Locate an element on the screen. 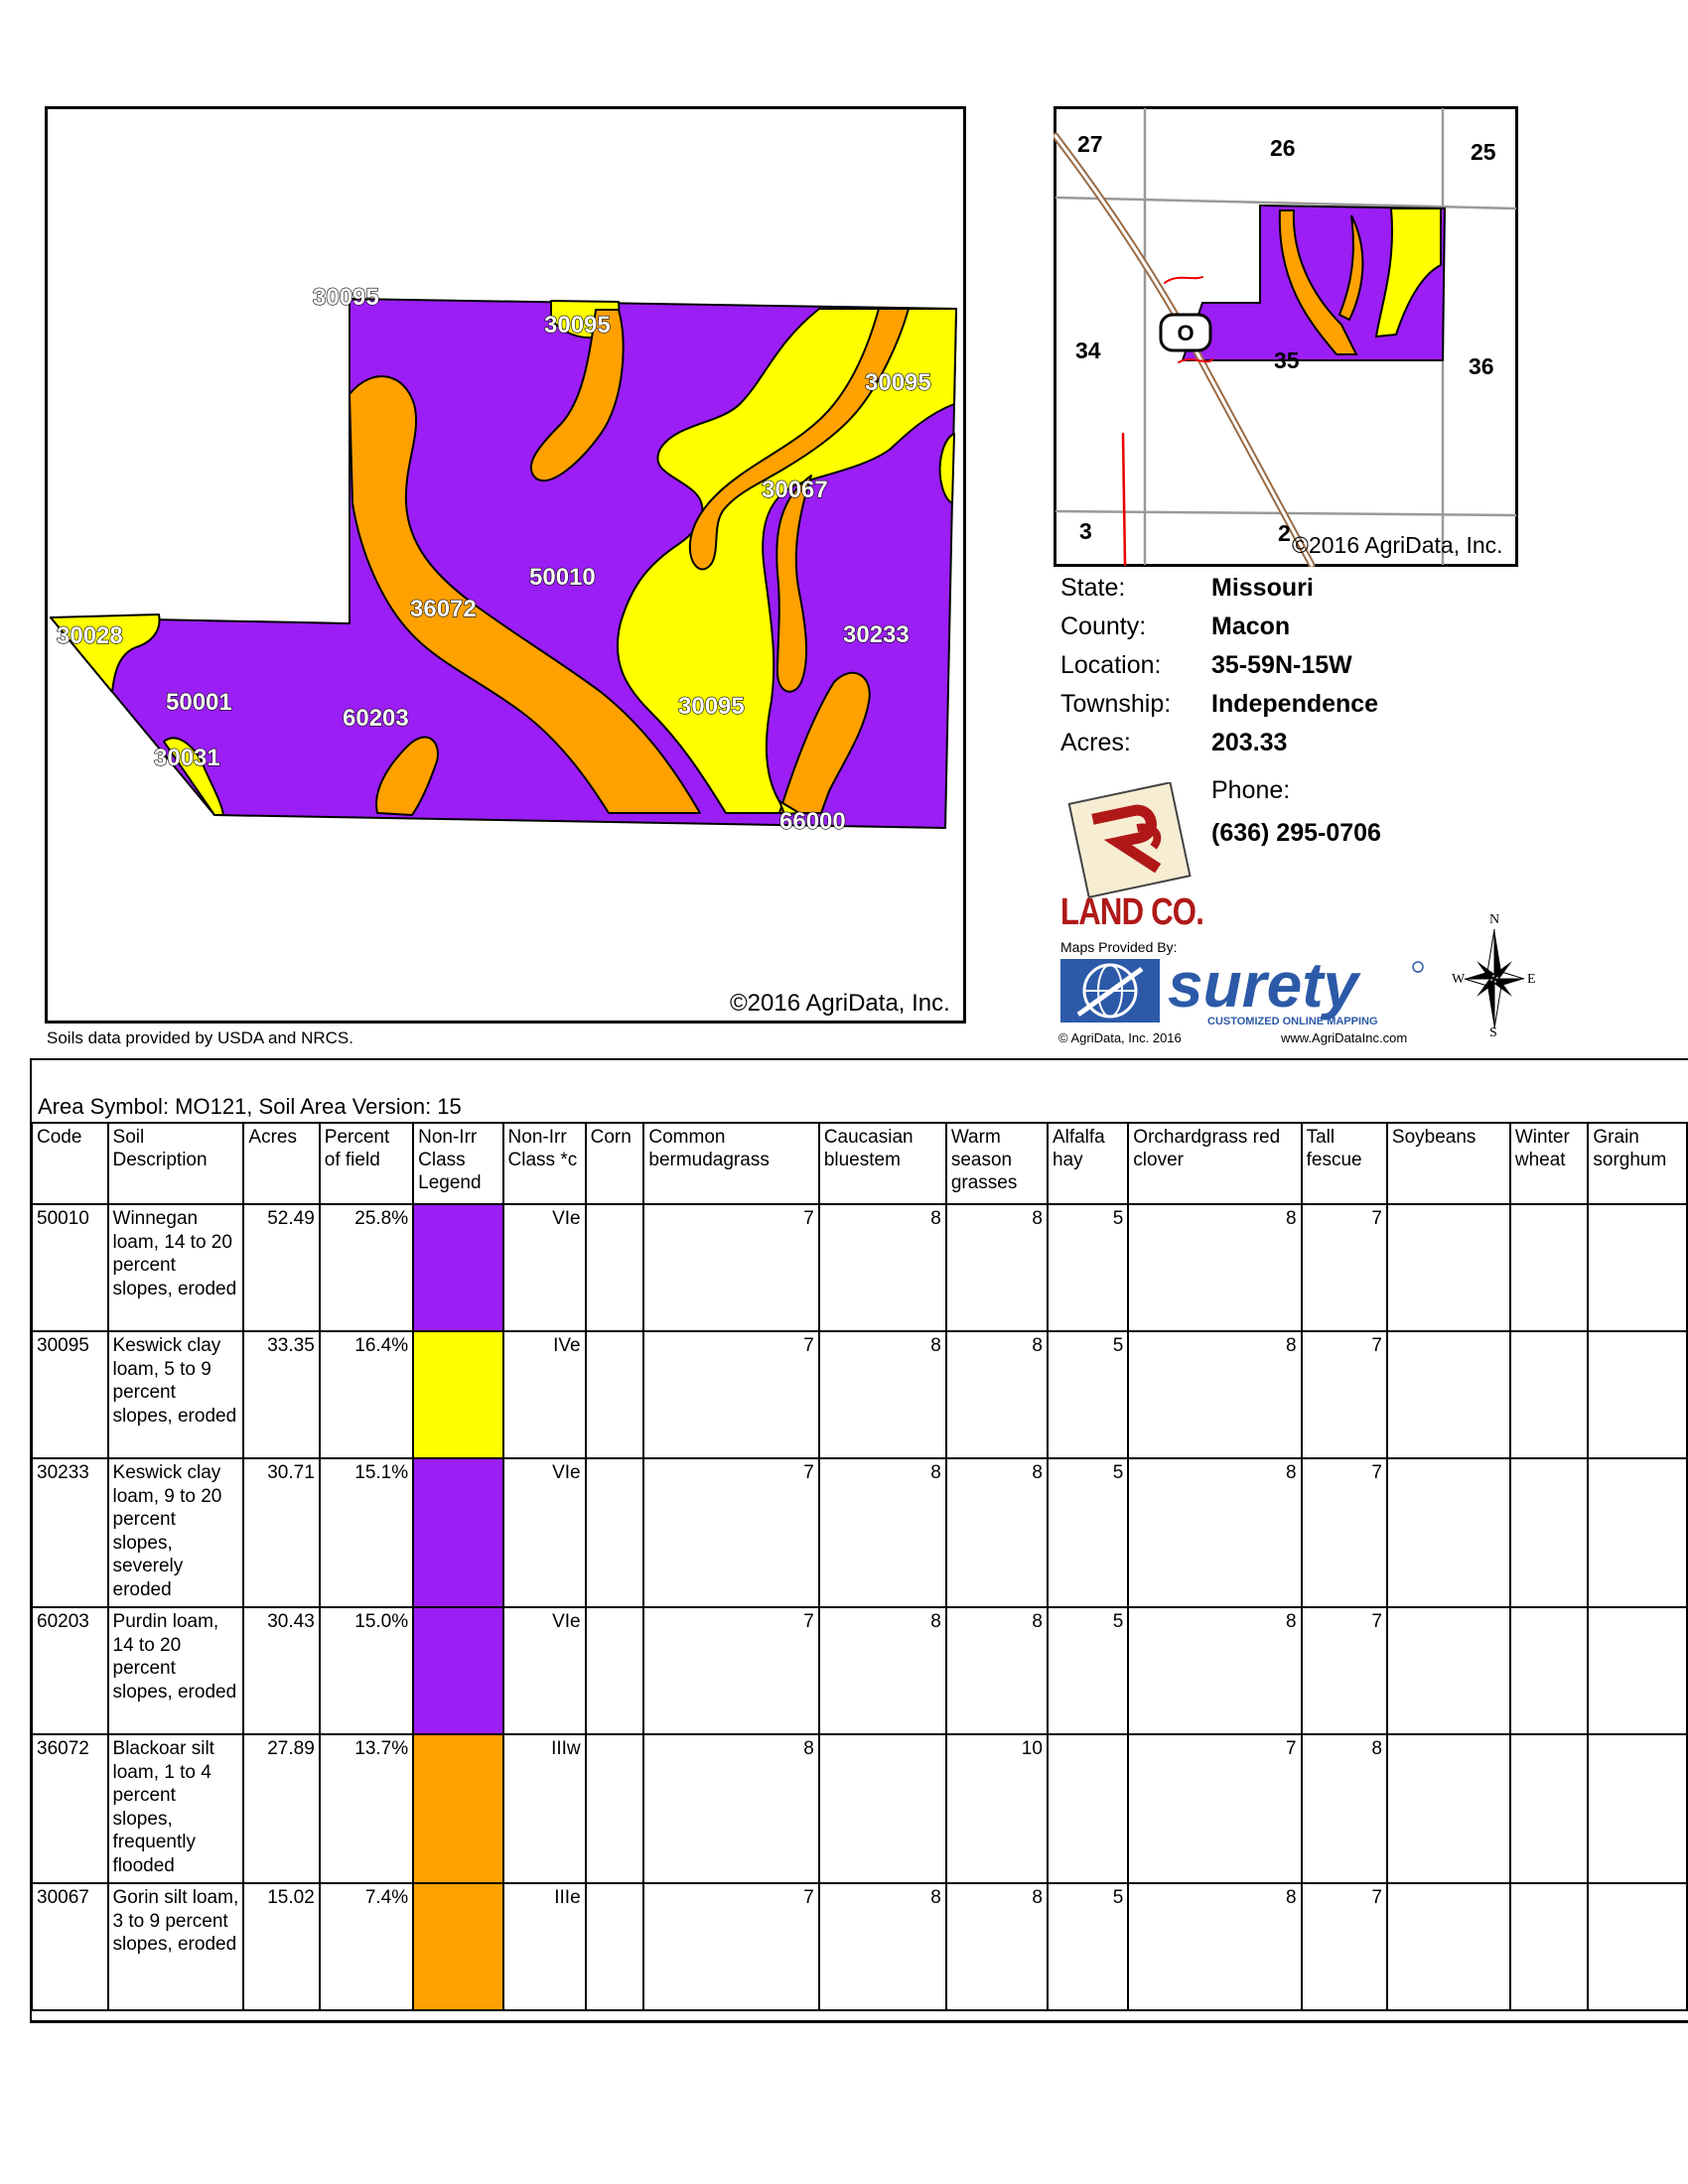 The height and width of the screenshot is (2184, 1688). row-alfalfa is located at coordinates (1088, 1808).